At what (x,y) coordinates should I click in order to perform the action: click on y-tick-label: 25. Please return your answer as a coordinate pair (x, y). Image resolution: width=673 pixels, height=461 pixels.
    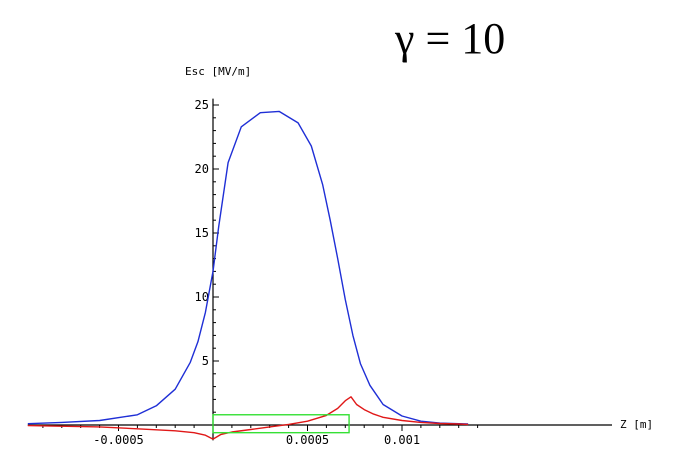
    Looking at the image, I should click on (202, 105).